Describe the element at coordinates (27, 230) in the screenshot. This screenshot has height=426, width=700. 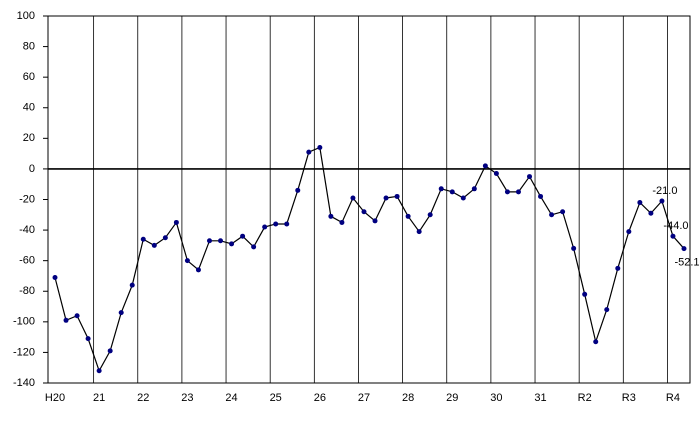
I see `y-tick-label: -40` at that location.